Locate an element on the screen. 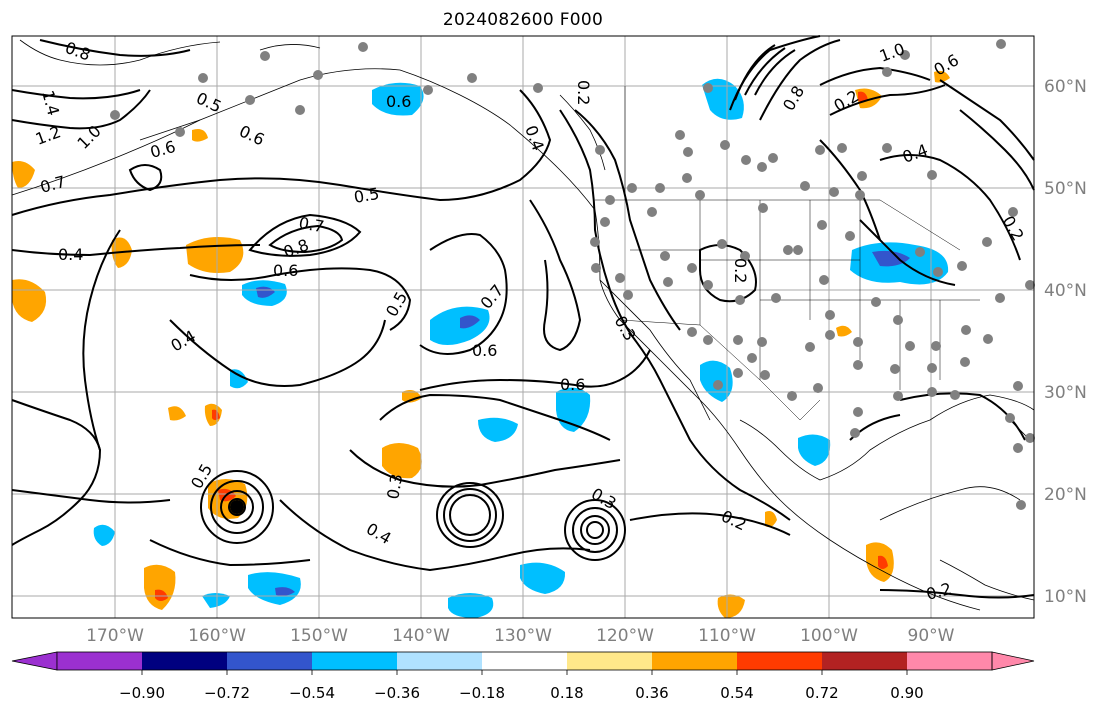 The width and height of the screenshot is (1105, 712). colorbar-tick-label: 0.90 is located at coordinates (907, 693).